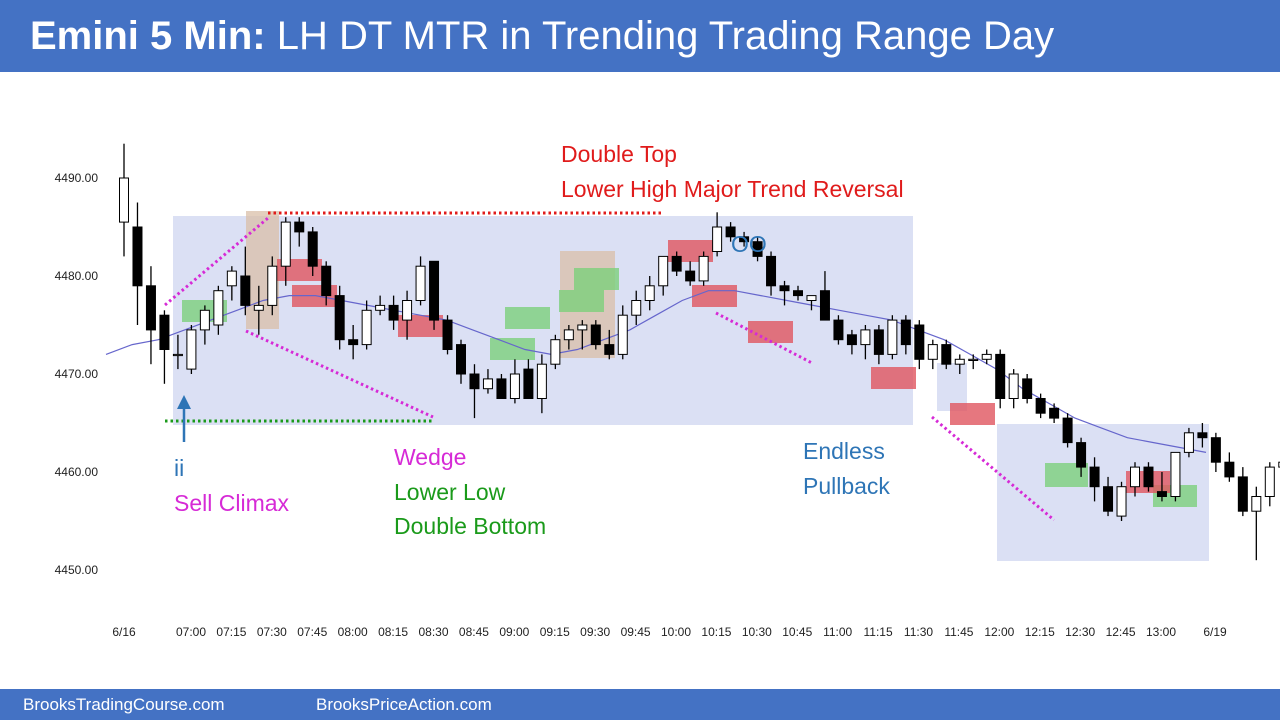 The image size is (1280, 720). I want to click on y-tick-label: 4480.00, so click(77, 276).